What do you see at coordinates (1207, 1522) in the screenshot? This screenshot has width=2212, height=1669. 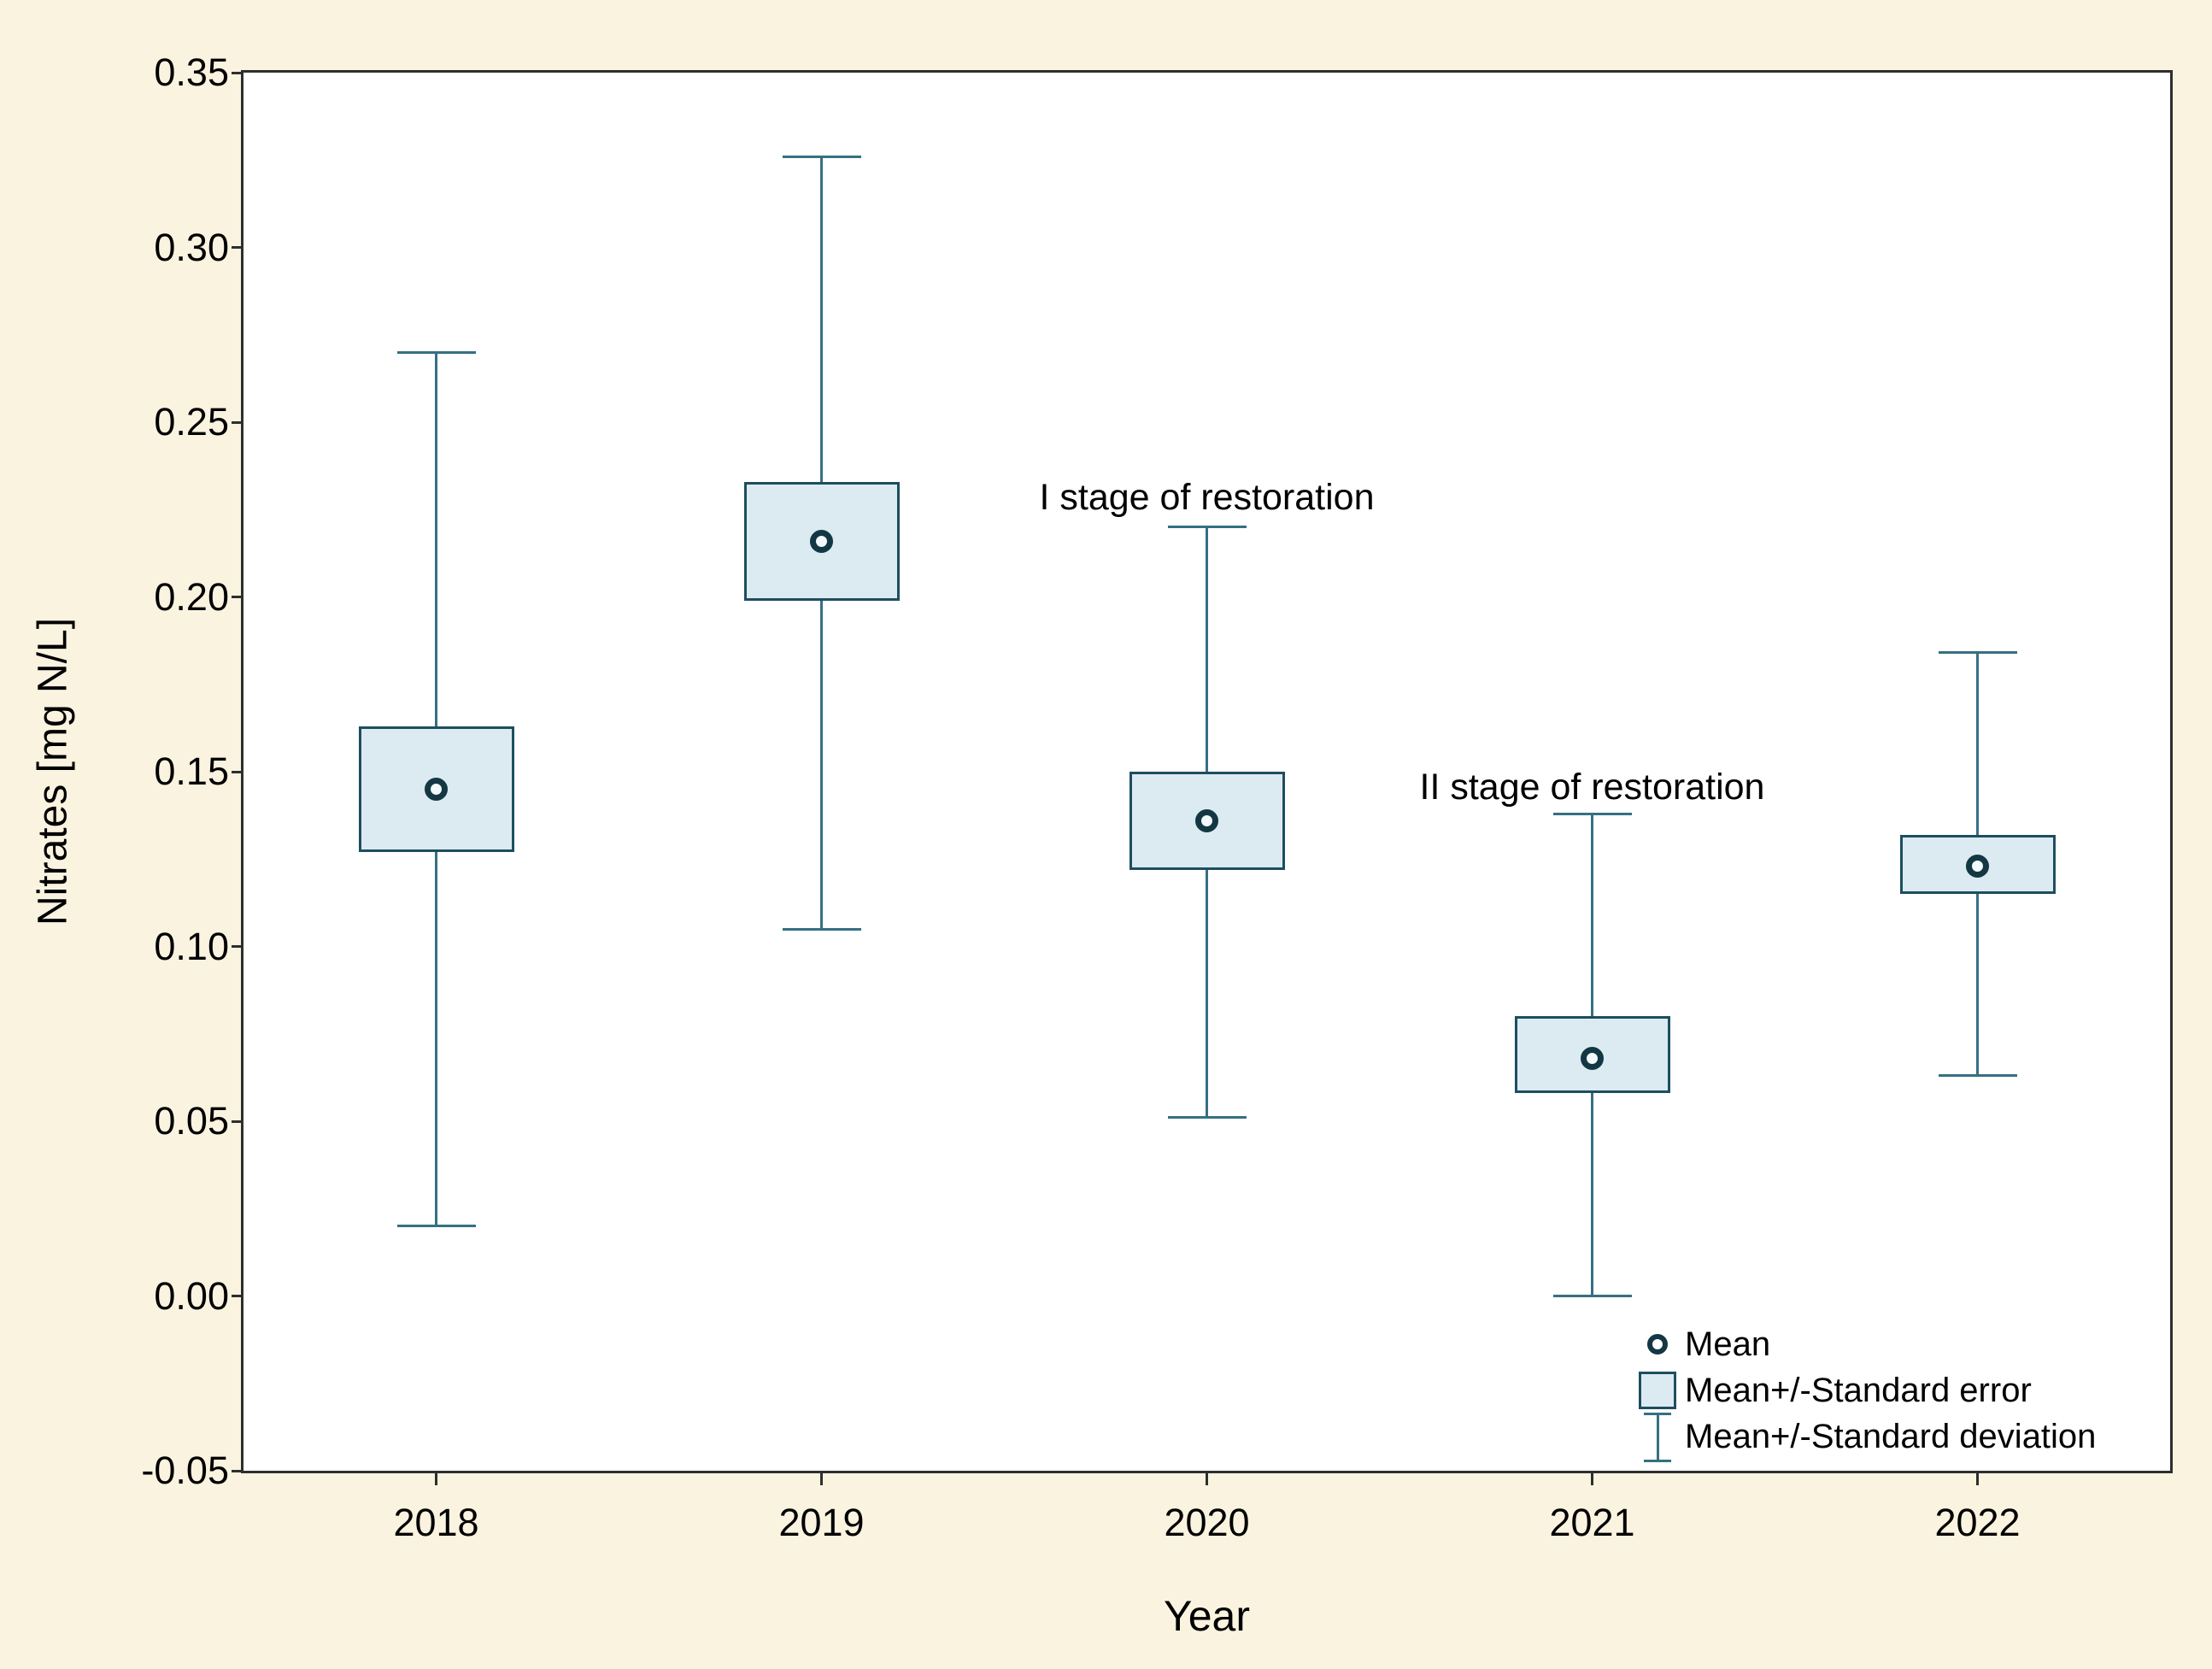 I see `x-tick-label: 2020` at bounding box center [1207, 1522].